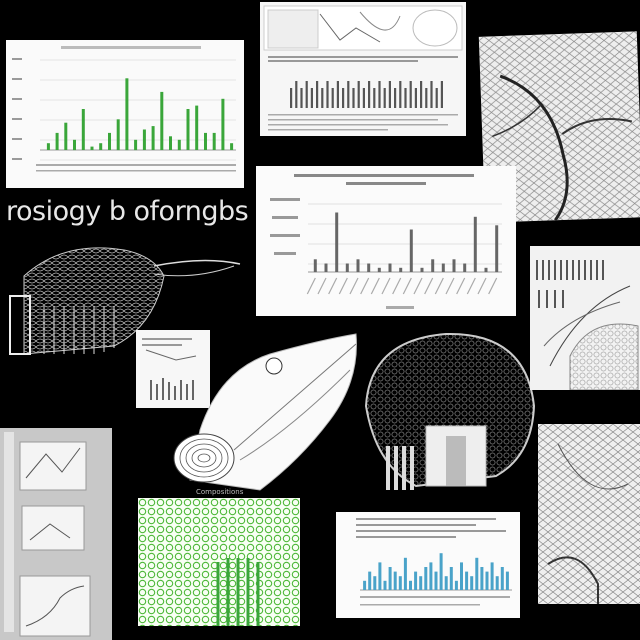 The image size is (640, 640). I want to click on gray-bar-chart-card, so click(386, 241).